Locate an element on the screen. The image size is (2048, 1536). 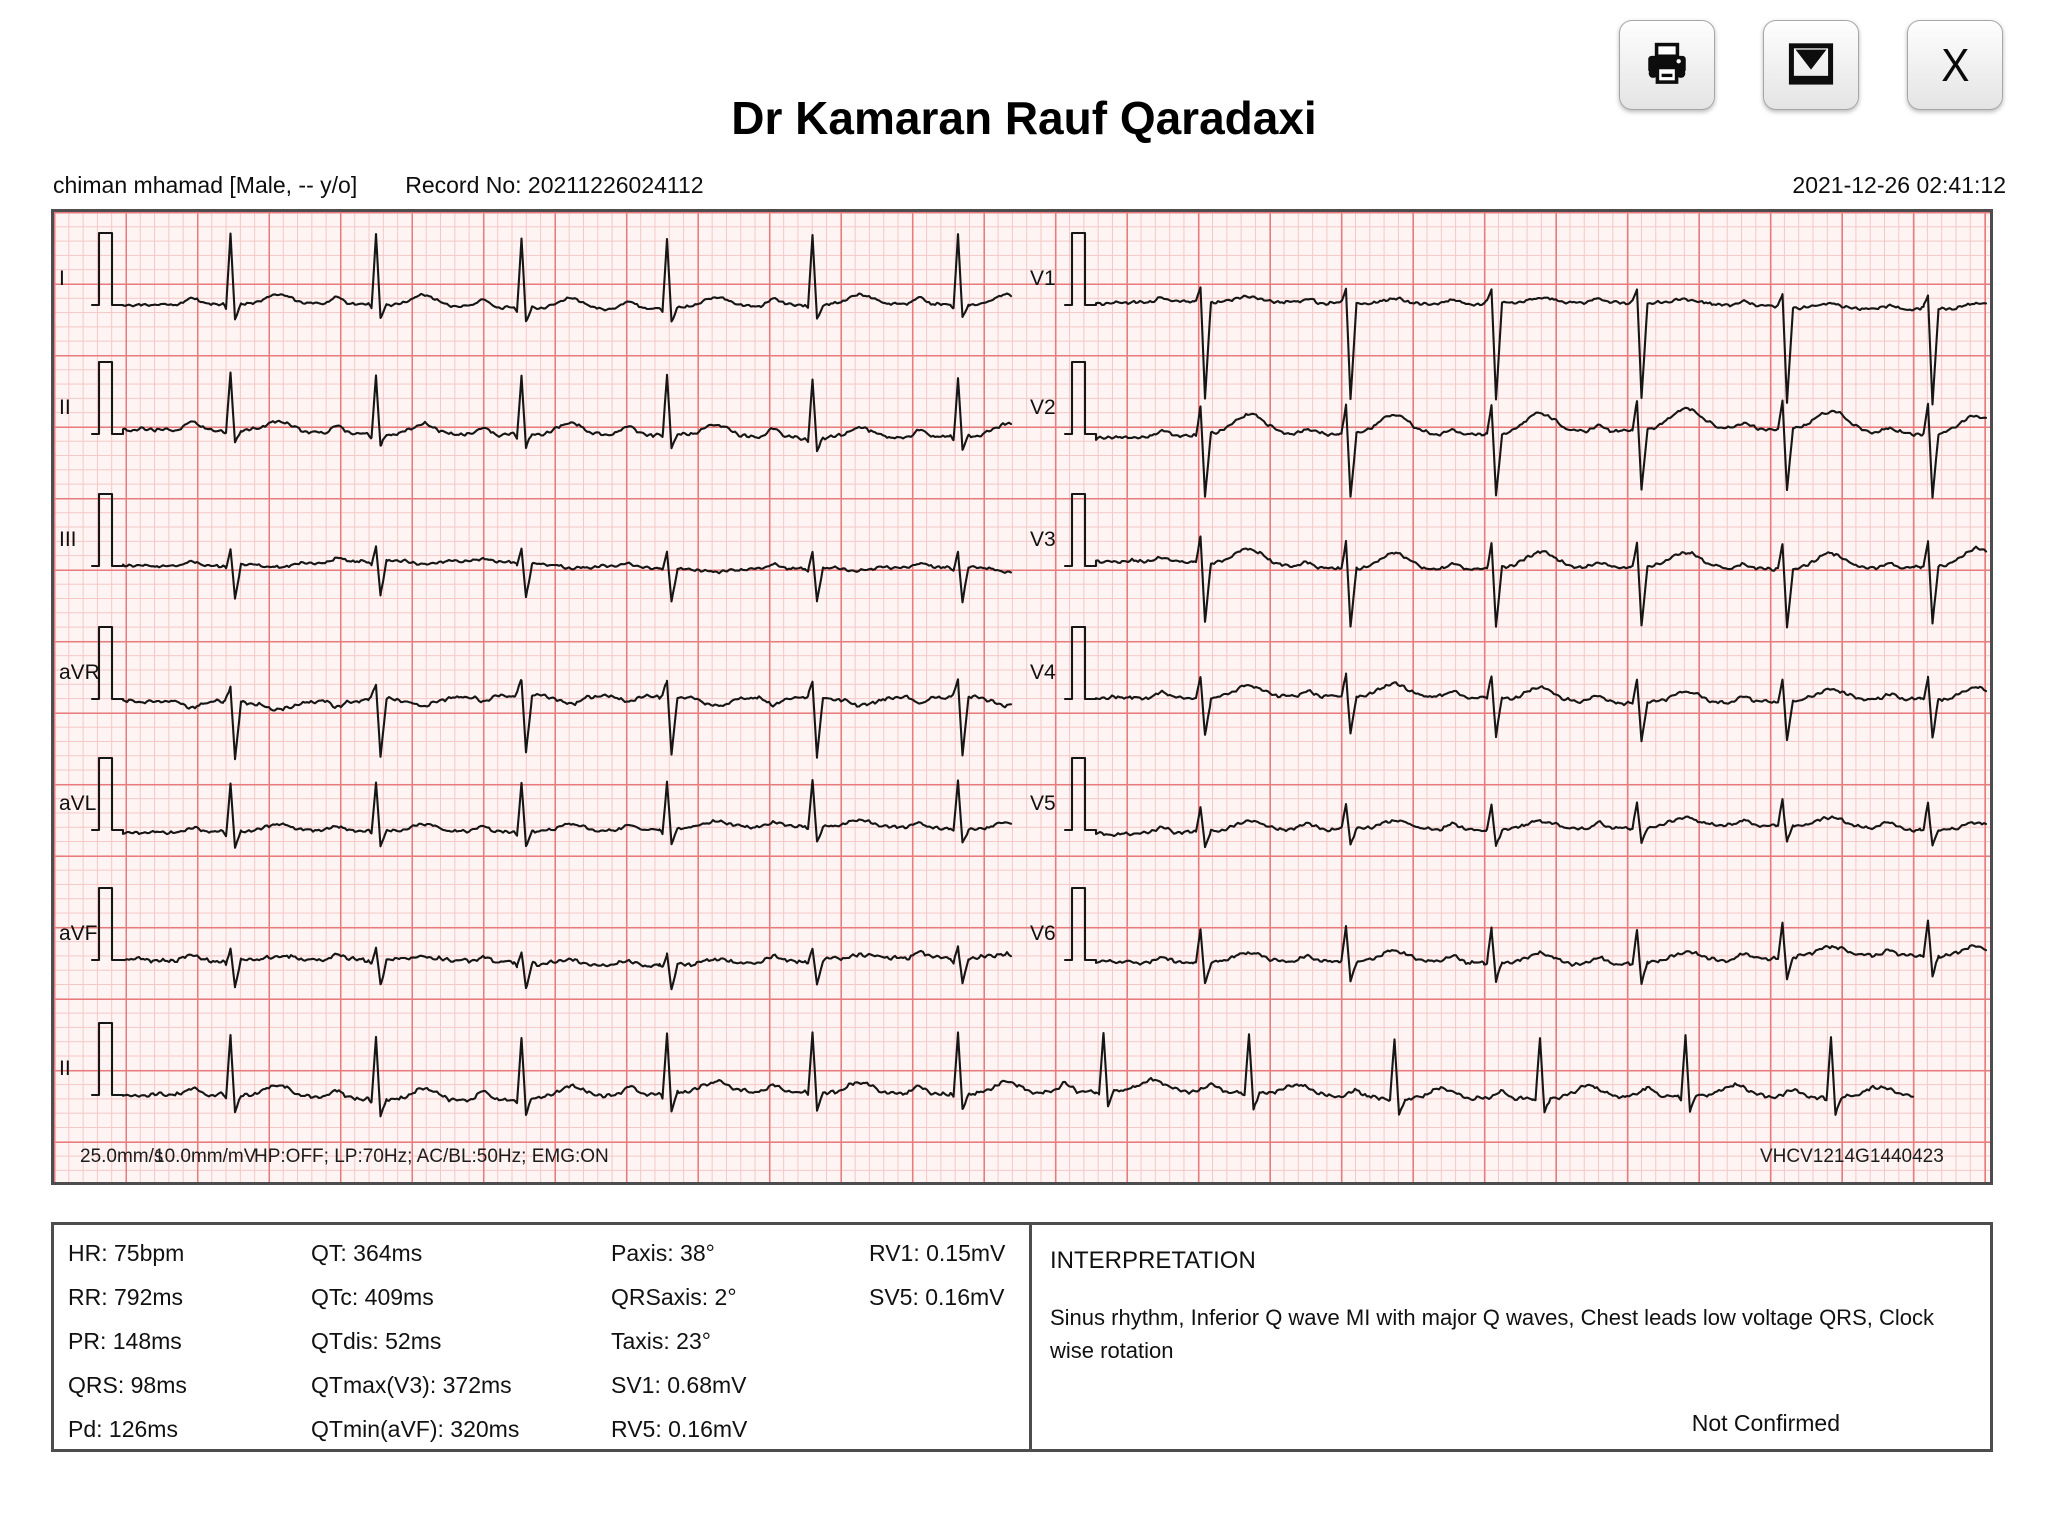
lead-label-V5: V5 is located at coordinates (1043, 803).